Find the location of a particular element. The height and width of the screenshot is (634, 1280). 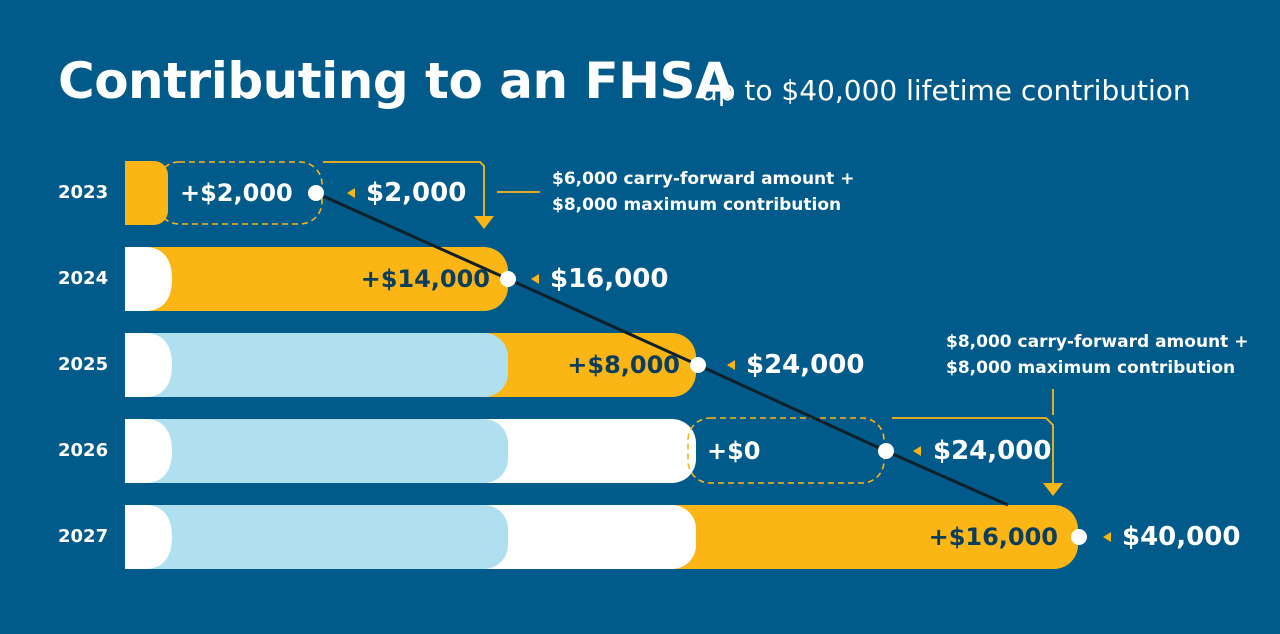

pointer-icon-2025 is located at coordinates (731, 365).